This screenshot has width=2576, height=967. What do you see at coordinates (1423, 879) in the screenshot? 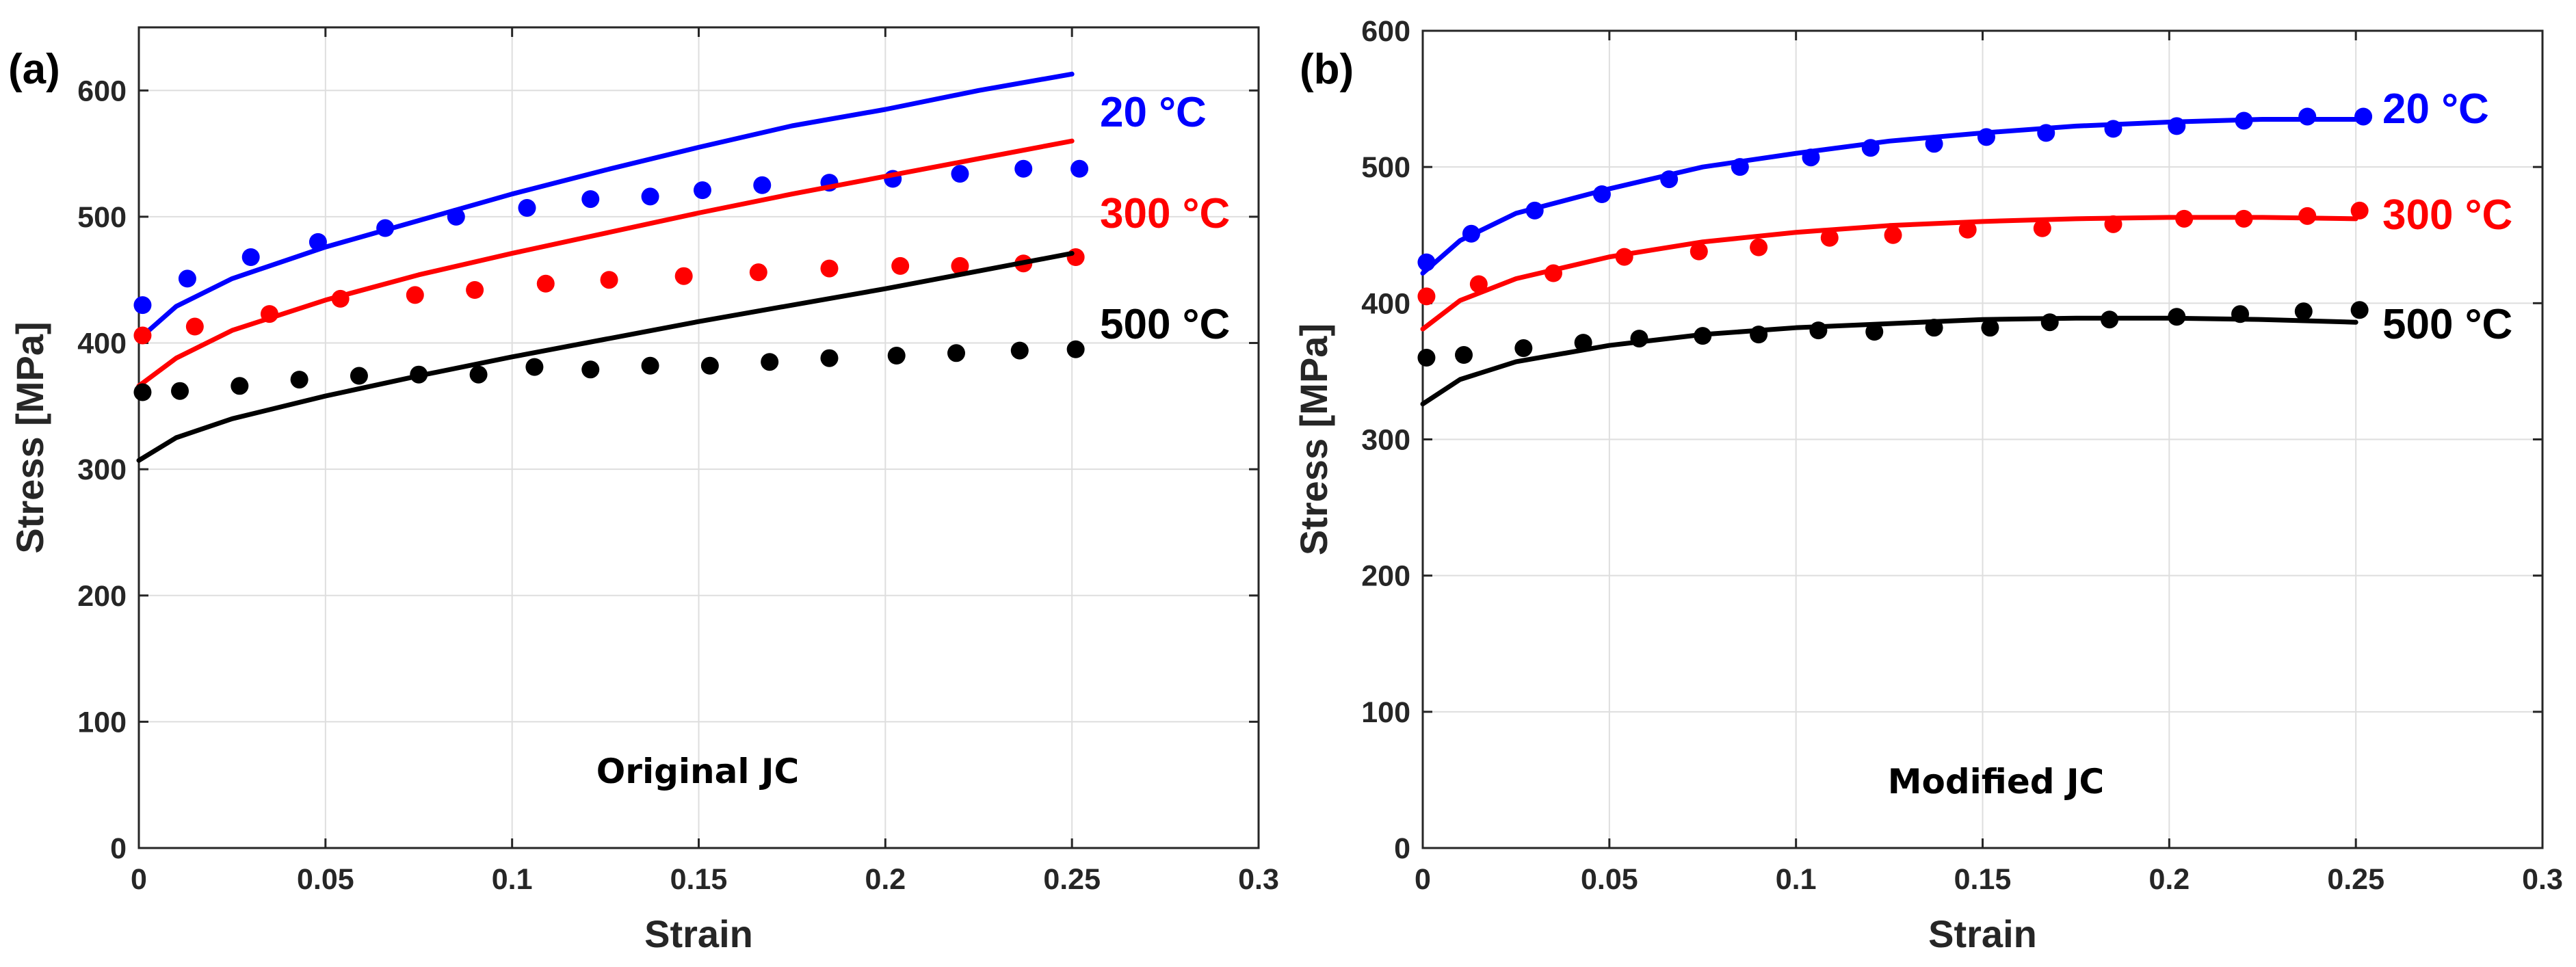
I see `x-tick-label: 0` at bounding box center [1423, 879].